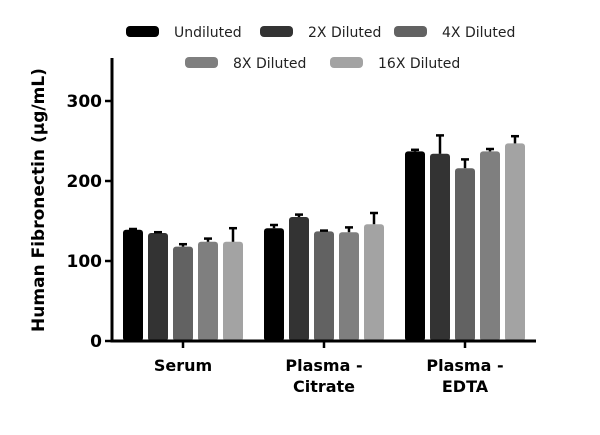 Image resolution: width=600 pixels, height=435 pixels. Describe the element at coordinates (183, 365) in the screenshot. I see `x-tick-label: Serum` at that location.